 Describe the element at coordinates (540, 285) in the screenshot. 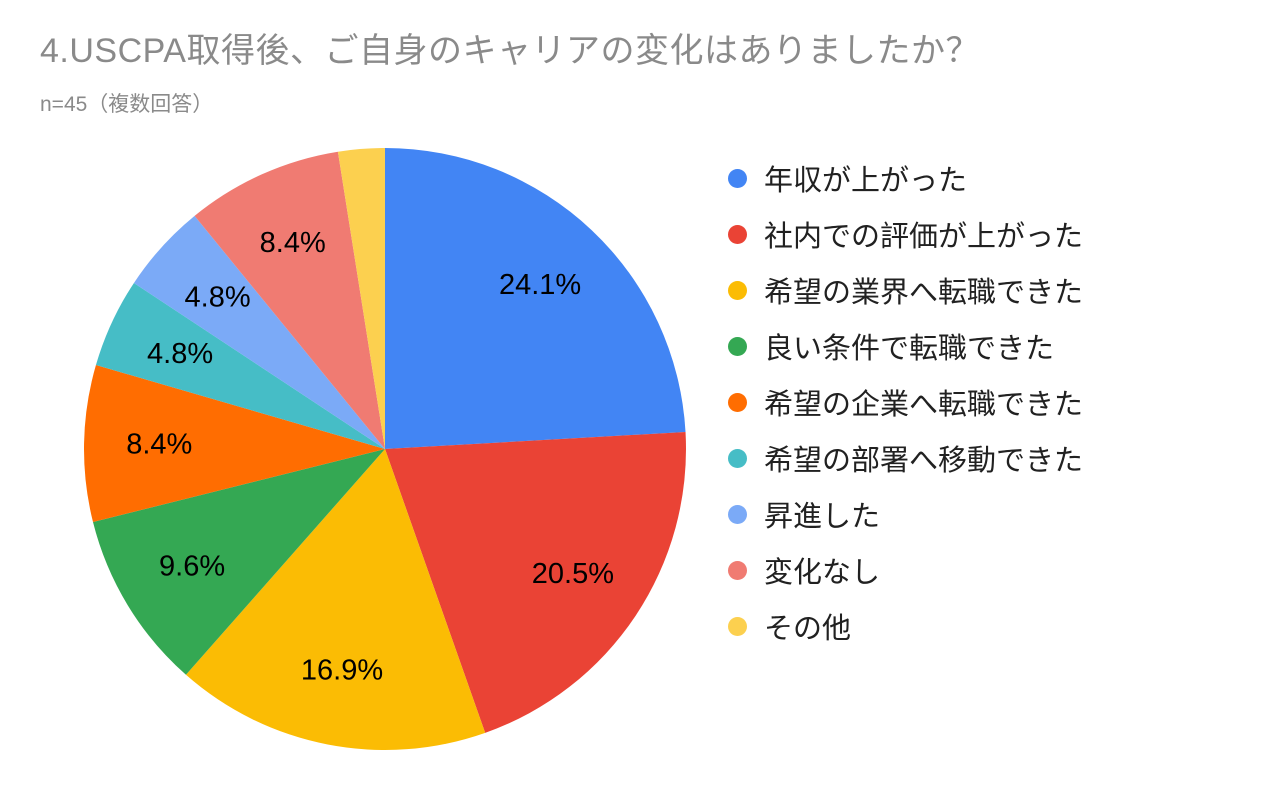

I see `pie-slice-label-1: 24.1%` at that location.